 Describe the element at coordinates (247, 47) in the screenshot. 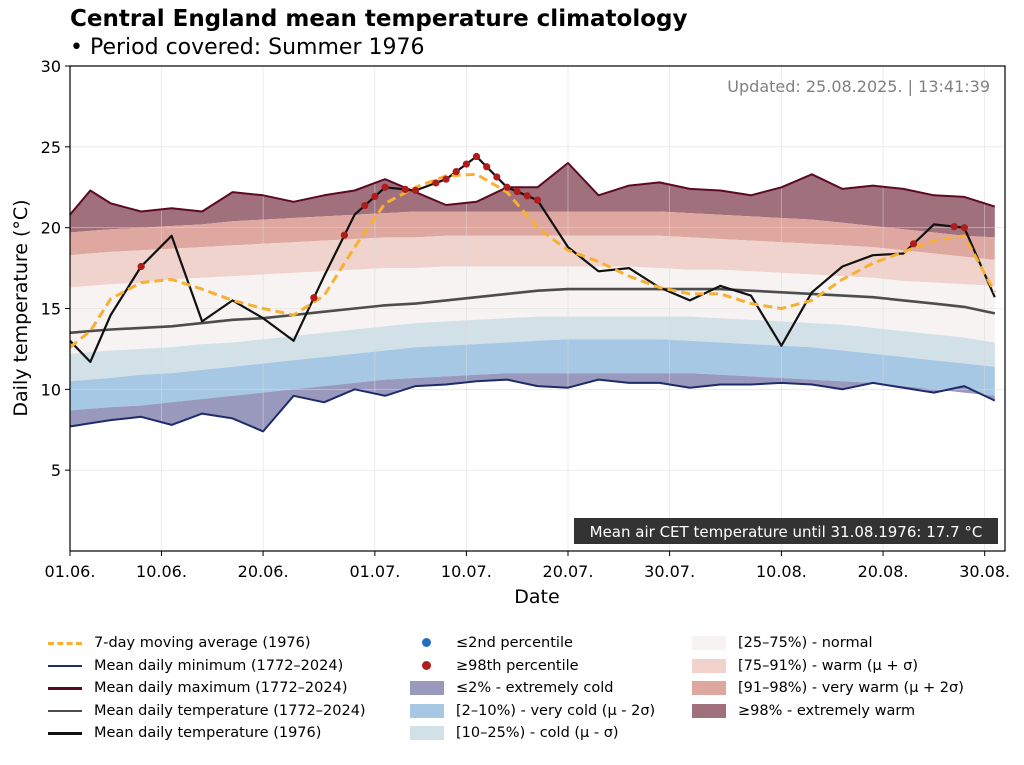

I see `chart-subtitle: • Period covered: Summer 1976` at that location.